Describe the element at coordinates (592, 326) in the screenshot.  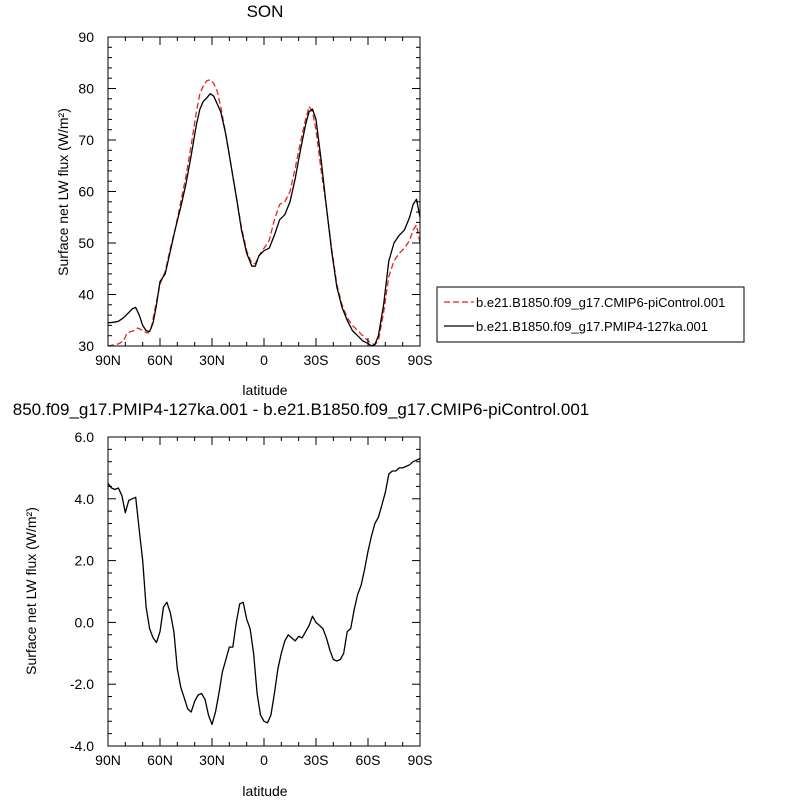
I see `legend-label-pmip4: b.e21.B1850.f09_g17.PMIP4-127ka.001` at that location.